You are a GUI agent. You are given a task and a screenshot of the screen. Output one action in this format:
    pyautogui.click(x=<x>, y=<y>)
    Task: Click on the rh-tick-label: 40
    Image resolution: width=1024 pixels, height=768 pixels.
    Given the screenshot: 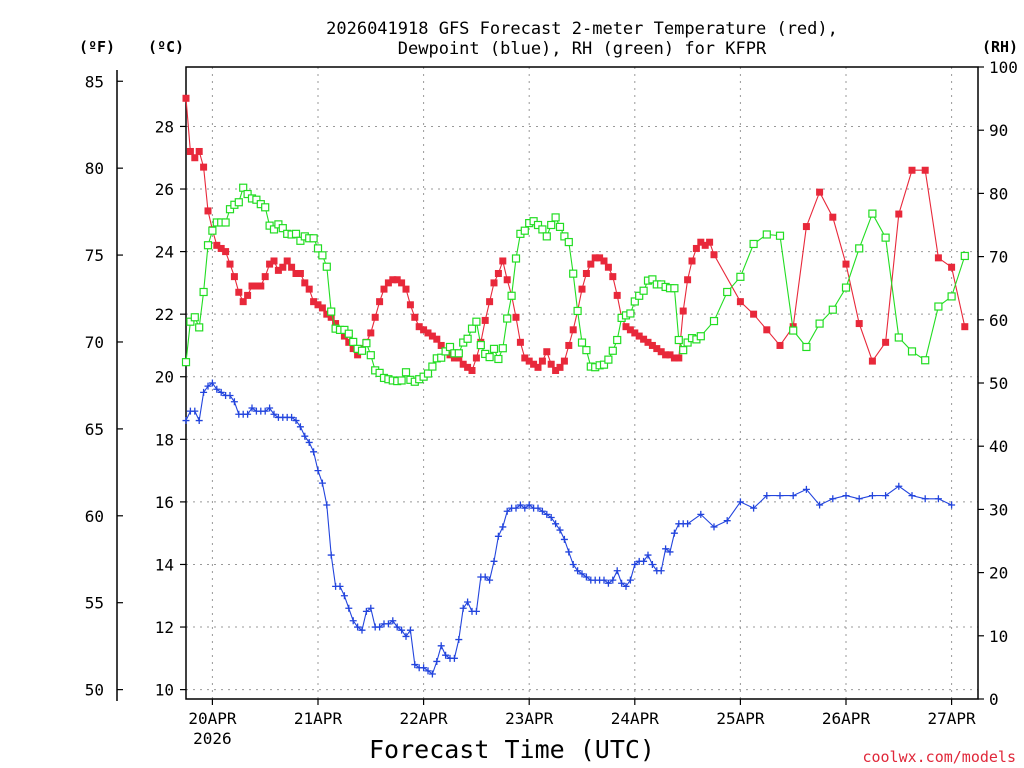 What is the action you would take?
    pyautogui.click(x=998, y=446)
    